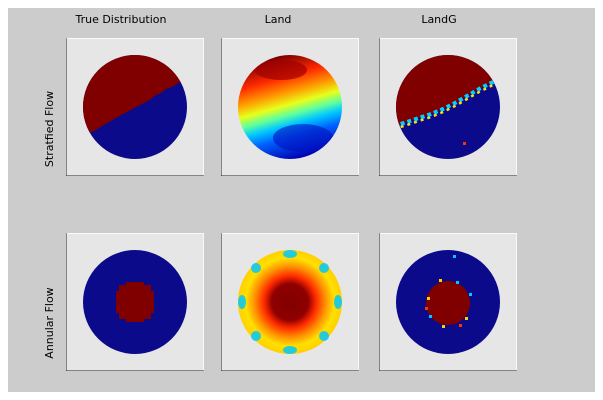 The width and height of the screenshot is (603, 400). What do you see at coordinates (290, 107) in the screenshot?
I see `panel-stratified-land` at bounding box center [290, 107].